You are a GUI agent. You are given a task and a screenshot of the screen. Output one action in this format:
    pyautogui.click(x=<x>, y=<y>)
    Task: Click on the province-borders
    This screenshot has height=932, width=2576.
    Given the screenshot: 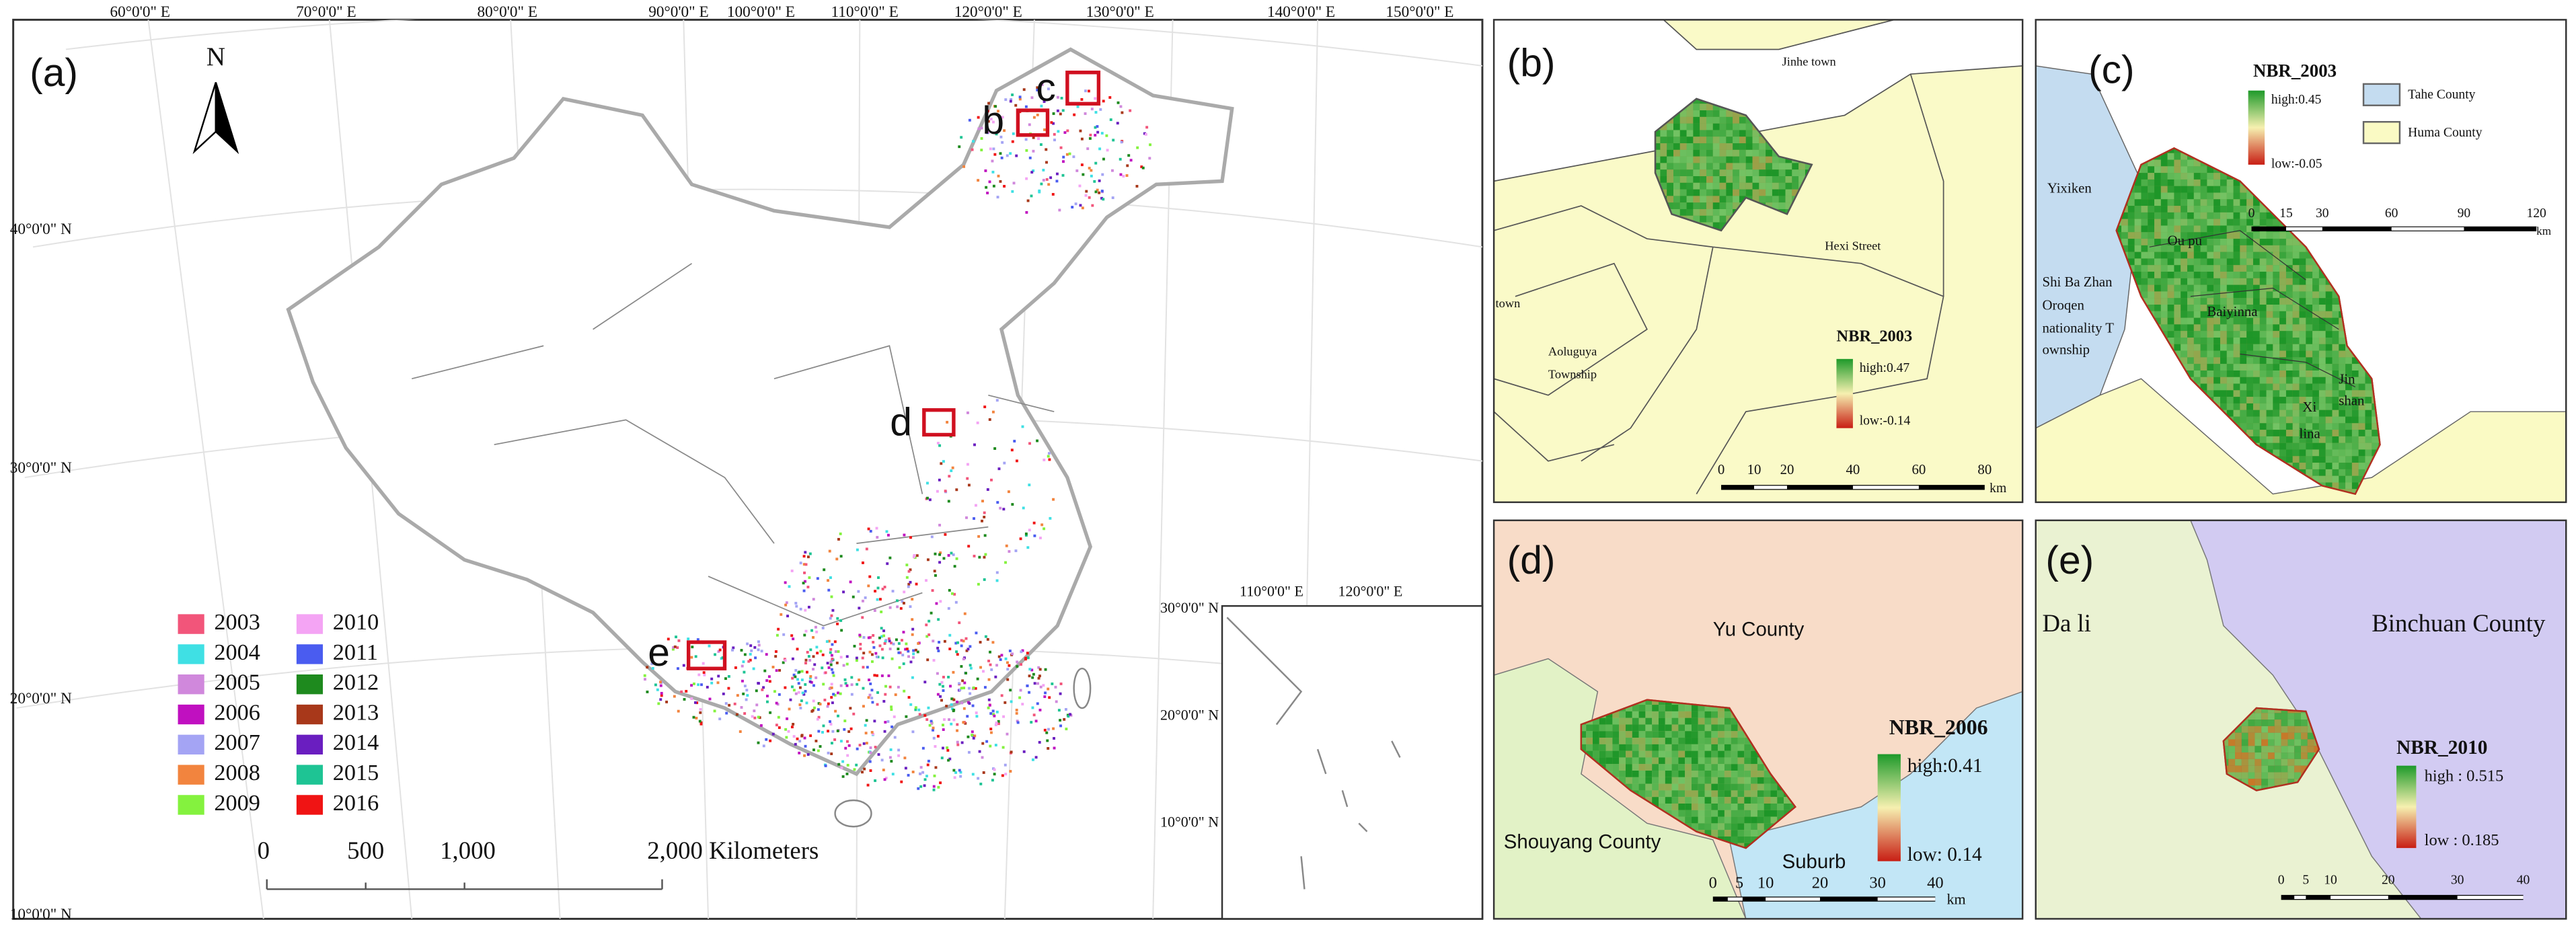 What is the action you would take?
    pyautogui.click(x=733, y=445)
    